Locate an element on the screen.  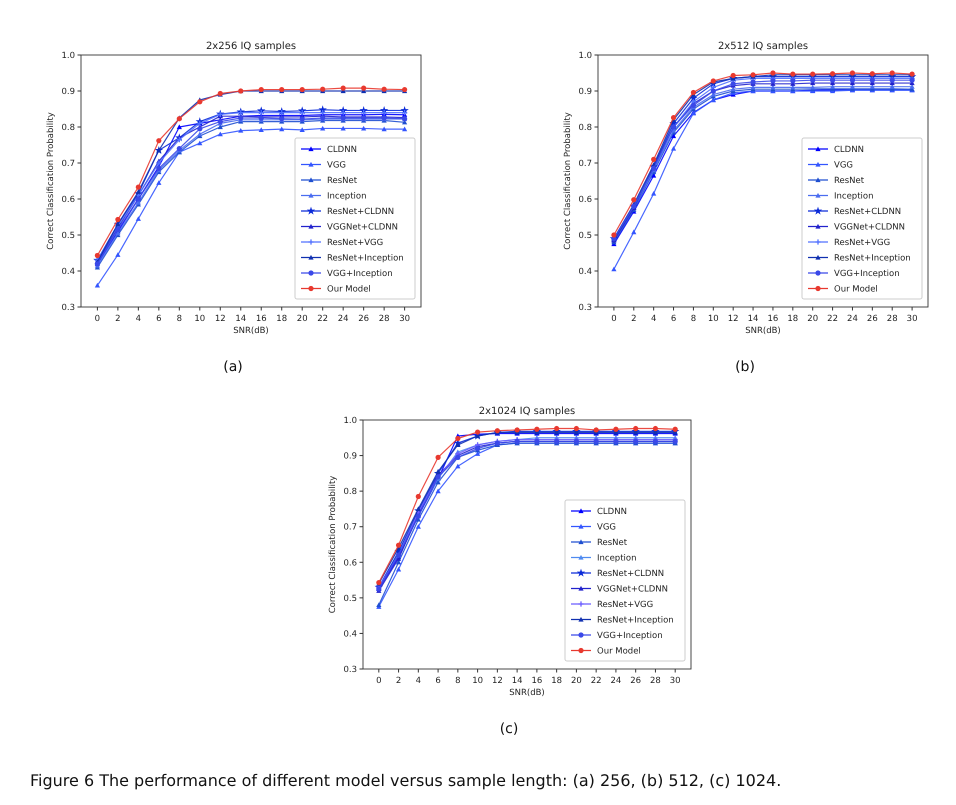
text: (c) is located at coordinates (509, 729).